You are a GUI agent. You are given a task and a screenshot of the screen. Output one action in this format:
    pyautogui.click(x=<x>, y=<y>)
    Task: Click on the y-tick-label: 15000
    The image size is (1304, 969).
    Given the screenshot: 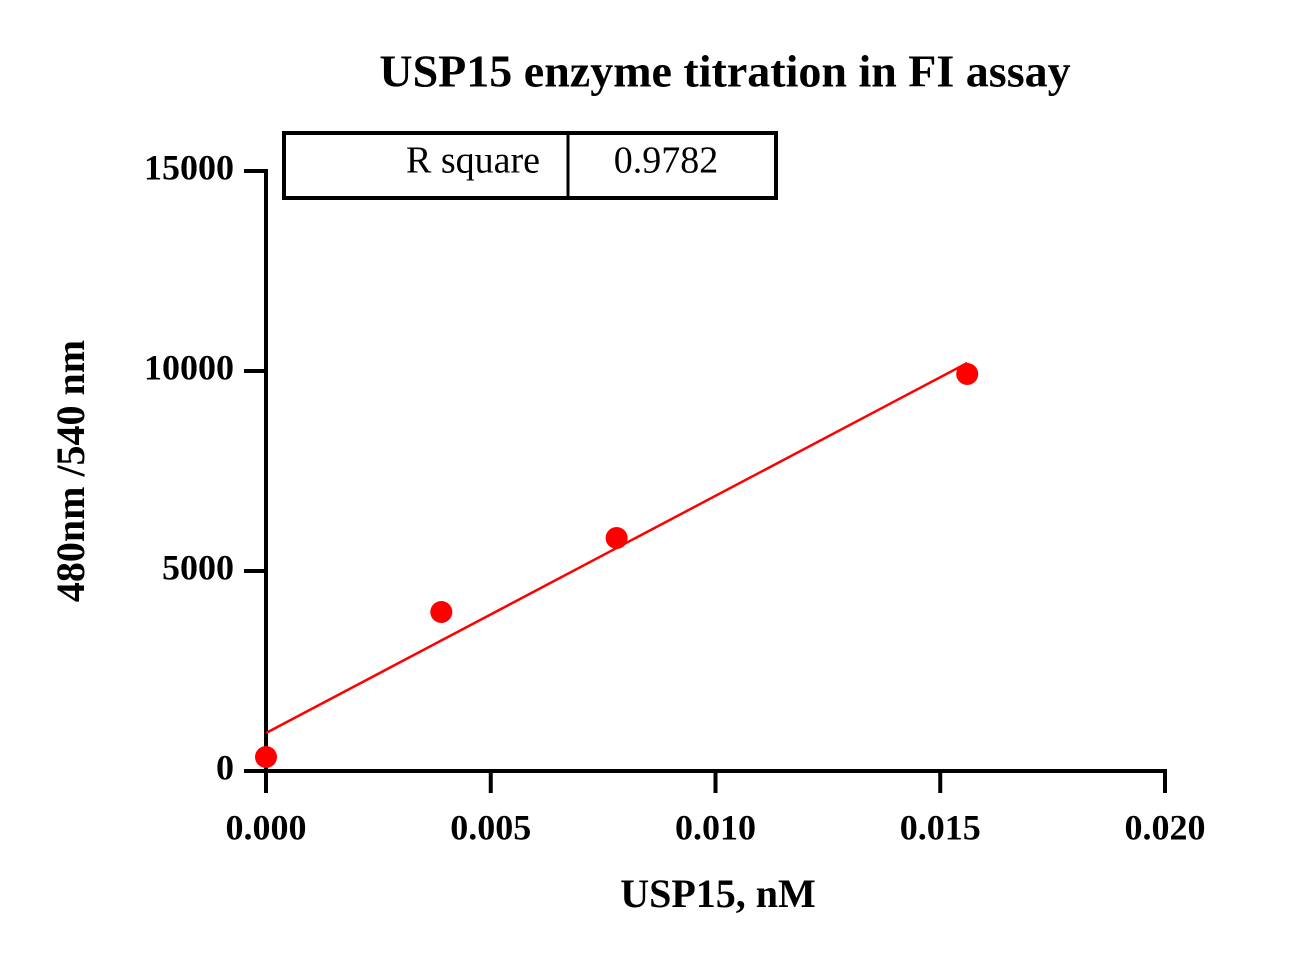 What is the action you would take?
    pyautogui.click(x=189, y=167)
    